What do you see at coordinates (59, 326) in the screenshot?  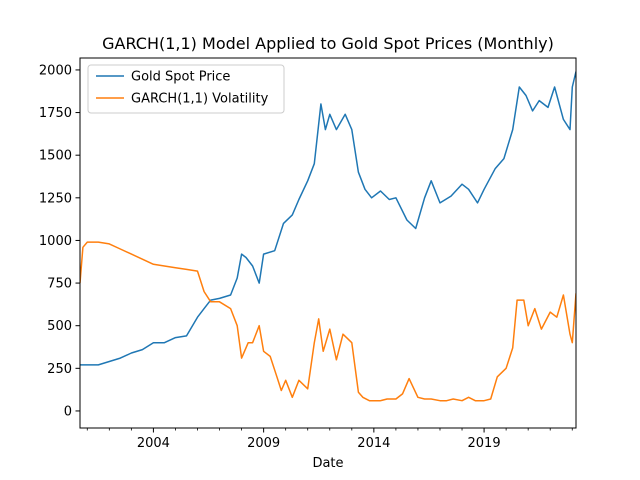 I see `y-tick-label-3: 500` at bounding box center [59, 326].